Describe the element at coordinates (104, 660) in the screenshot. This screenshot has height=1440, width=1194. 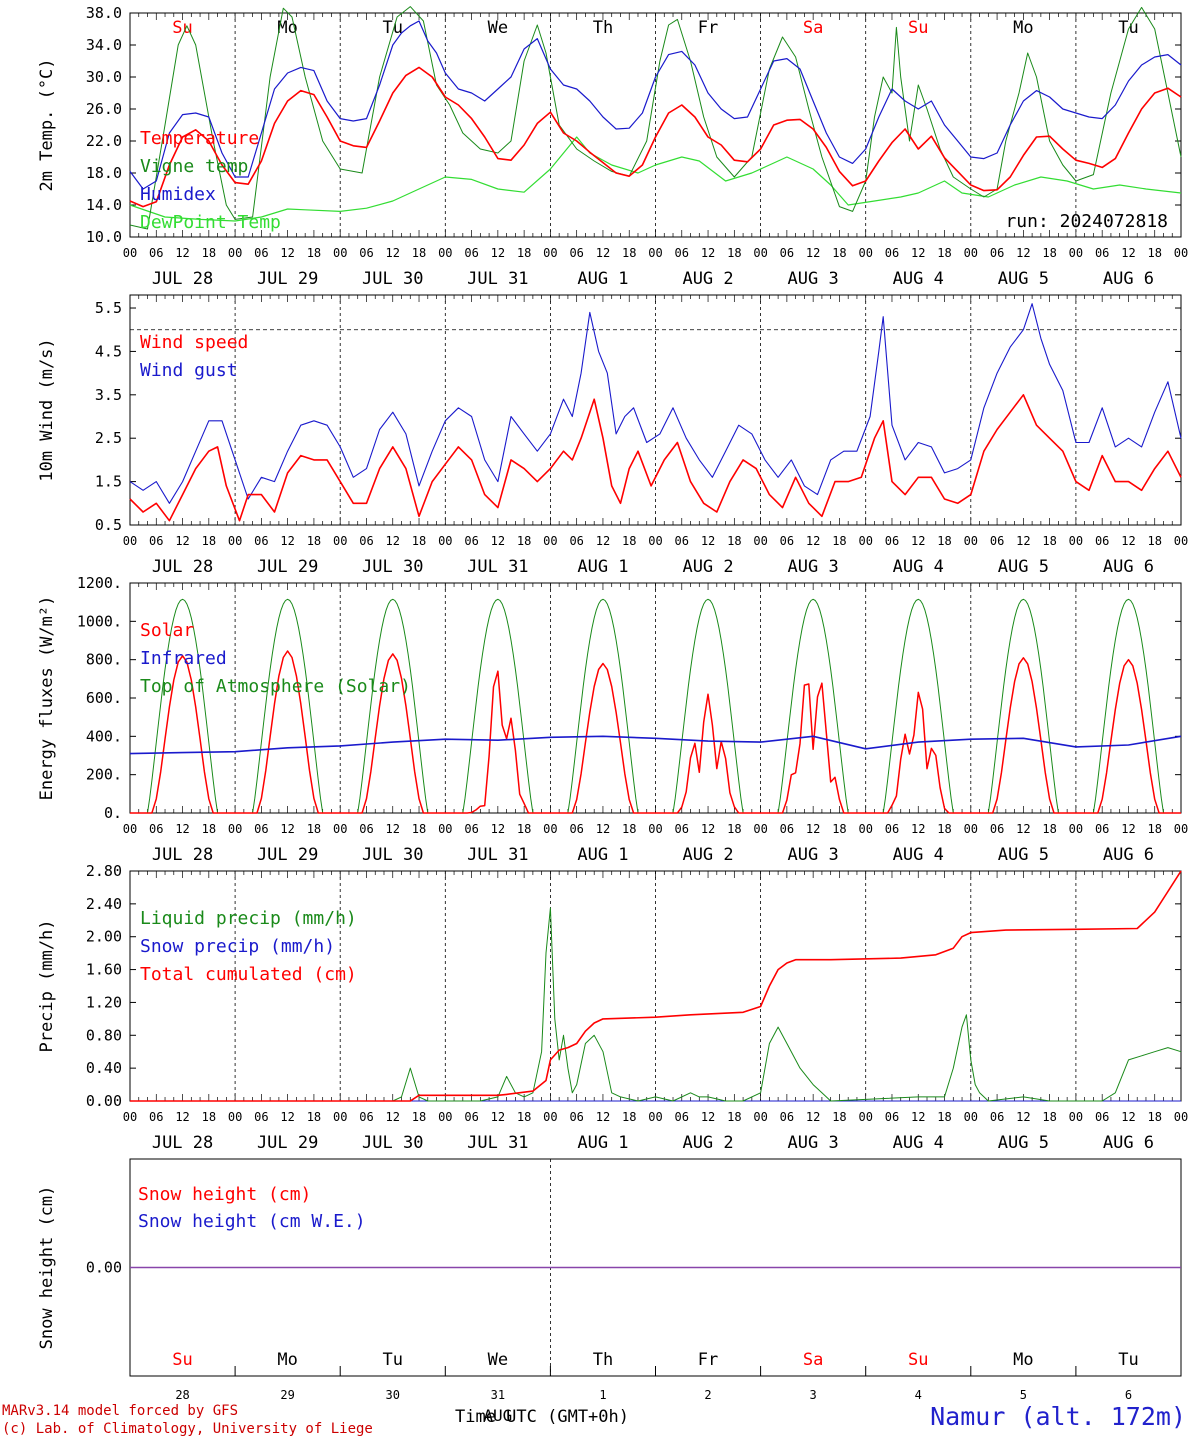
I see `y-tick-label: 800.` at that location.